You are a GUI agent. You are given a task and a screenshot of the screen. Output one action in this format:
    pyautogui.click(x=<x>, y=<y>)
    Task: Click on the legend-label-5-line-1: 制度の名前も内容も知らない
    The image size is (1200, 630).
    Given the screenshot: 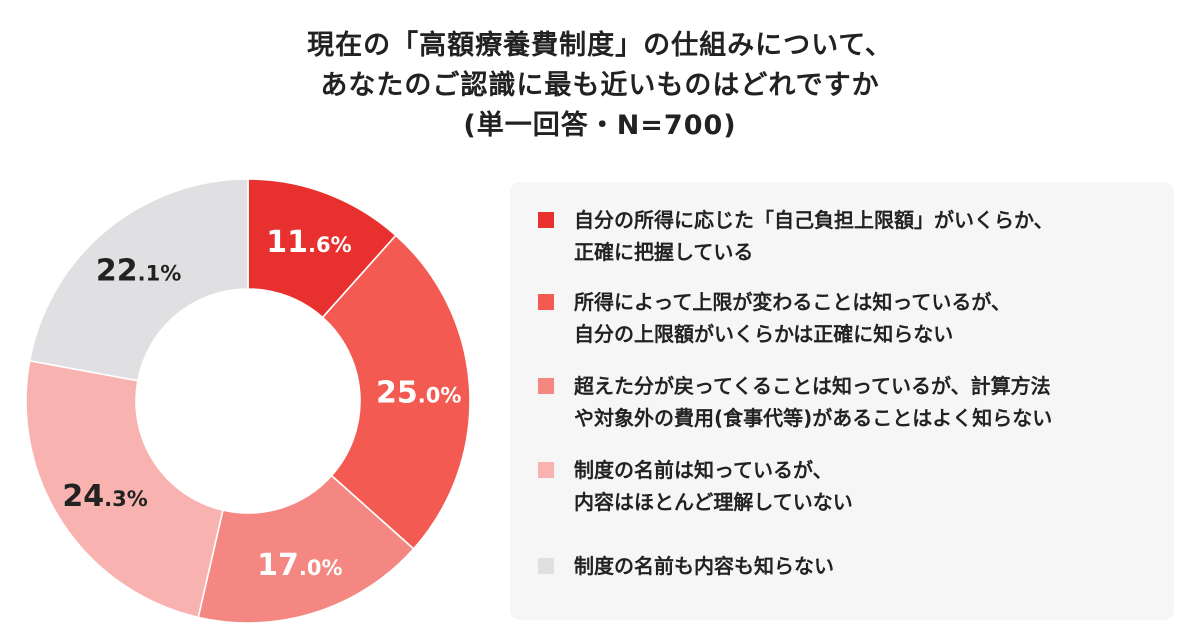 What is the action you would take?
    pyautogui.click(x=704, y=566)
    